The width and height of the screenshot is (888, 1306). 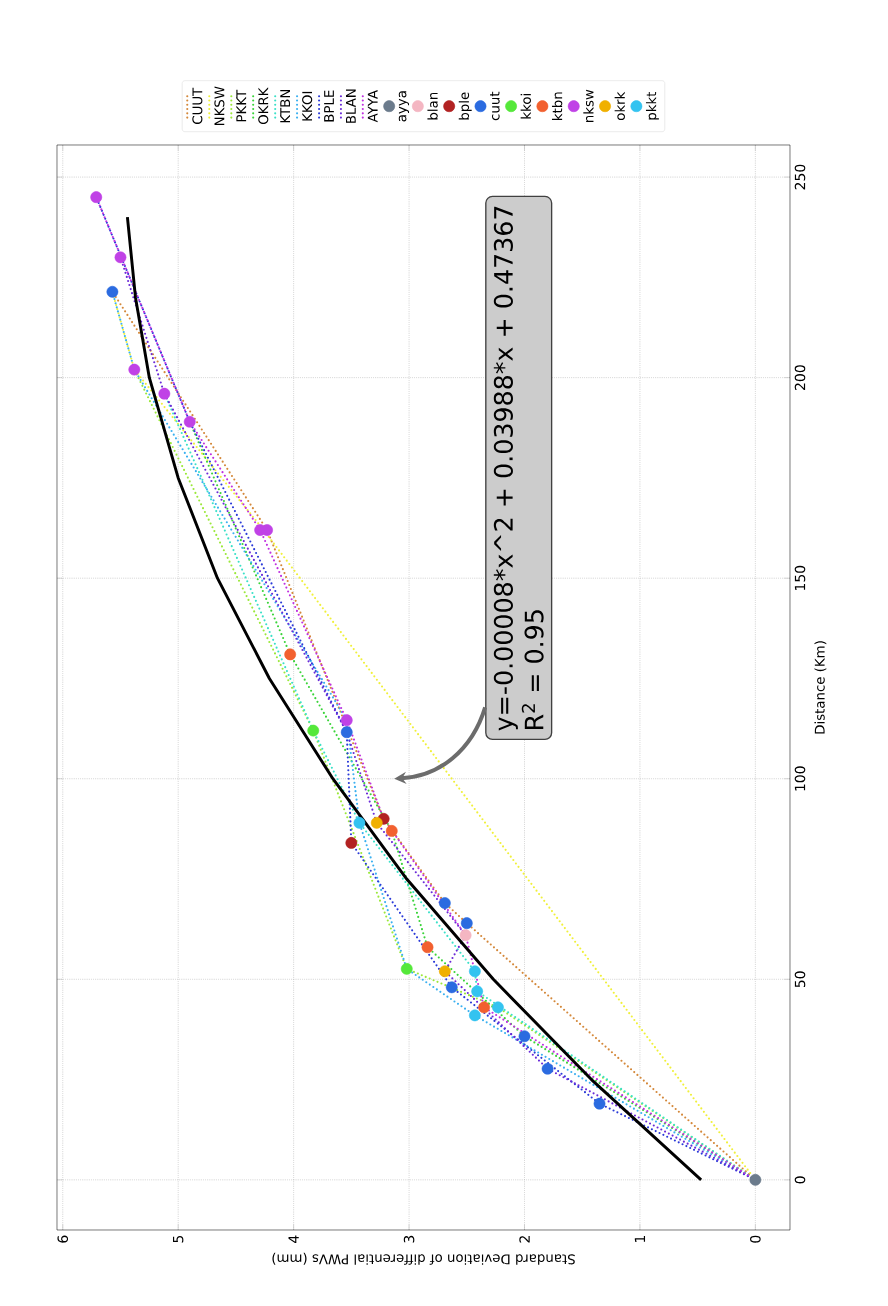 I want to click on legend-label: ktbn, so click(x=557, y=106).